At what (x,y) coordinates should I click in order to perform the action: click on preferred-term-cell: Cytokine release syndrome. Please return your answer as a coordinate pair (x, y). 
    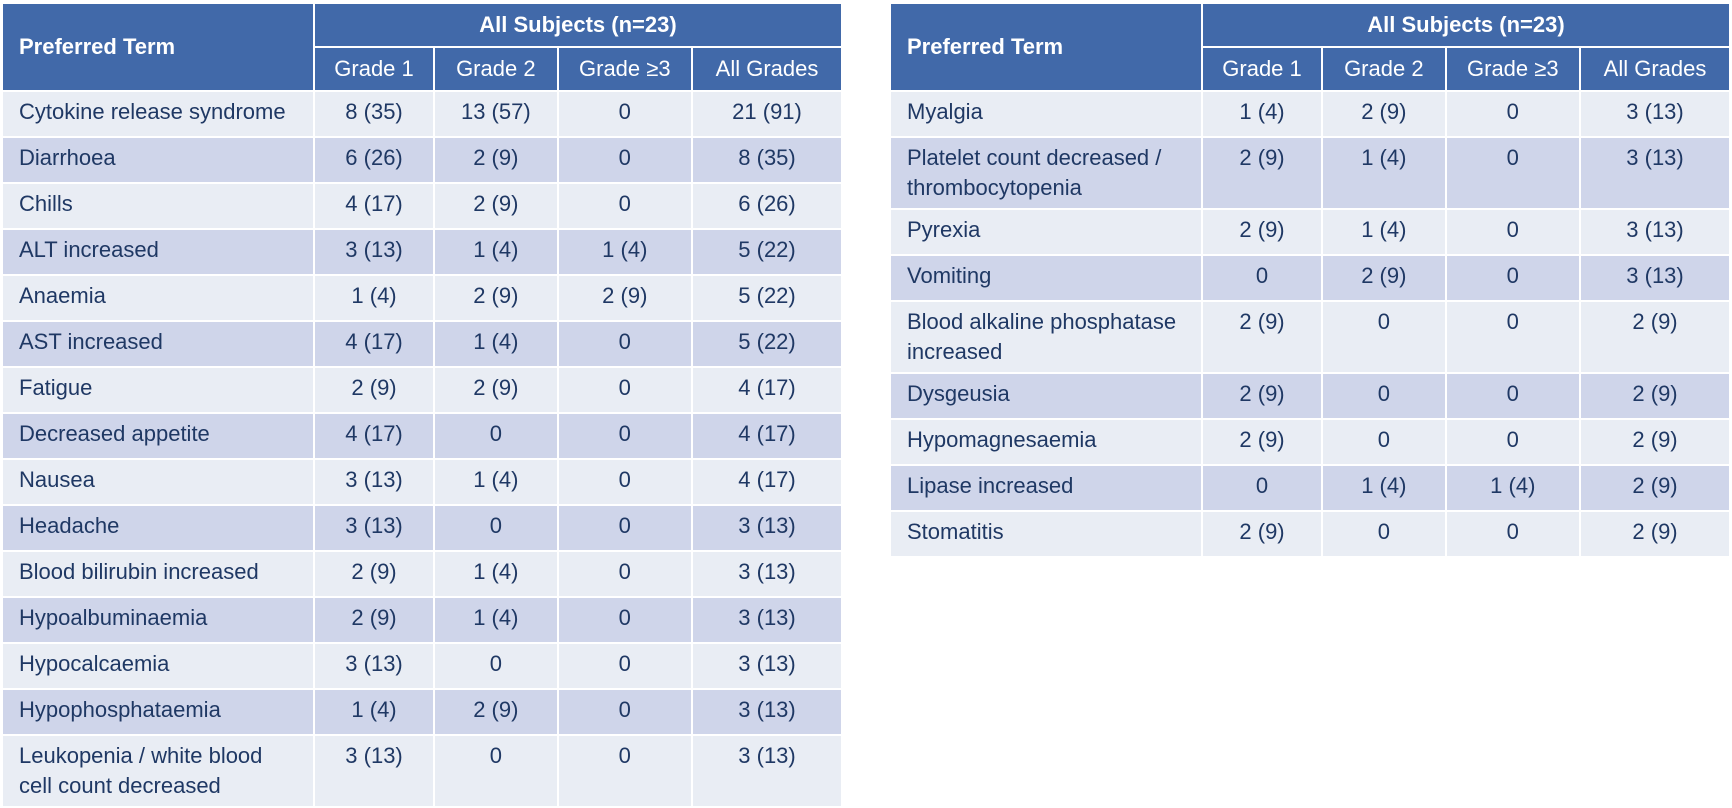
    Looking at the image, I should click on (158, 114).